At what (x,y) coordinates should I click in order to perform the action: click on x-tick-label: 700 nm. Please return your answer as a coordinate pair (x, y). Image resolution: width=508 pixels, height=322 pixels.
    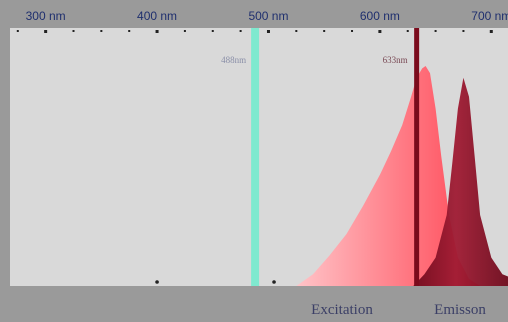
    Looking at the image, I should click on (489, 16).